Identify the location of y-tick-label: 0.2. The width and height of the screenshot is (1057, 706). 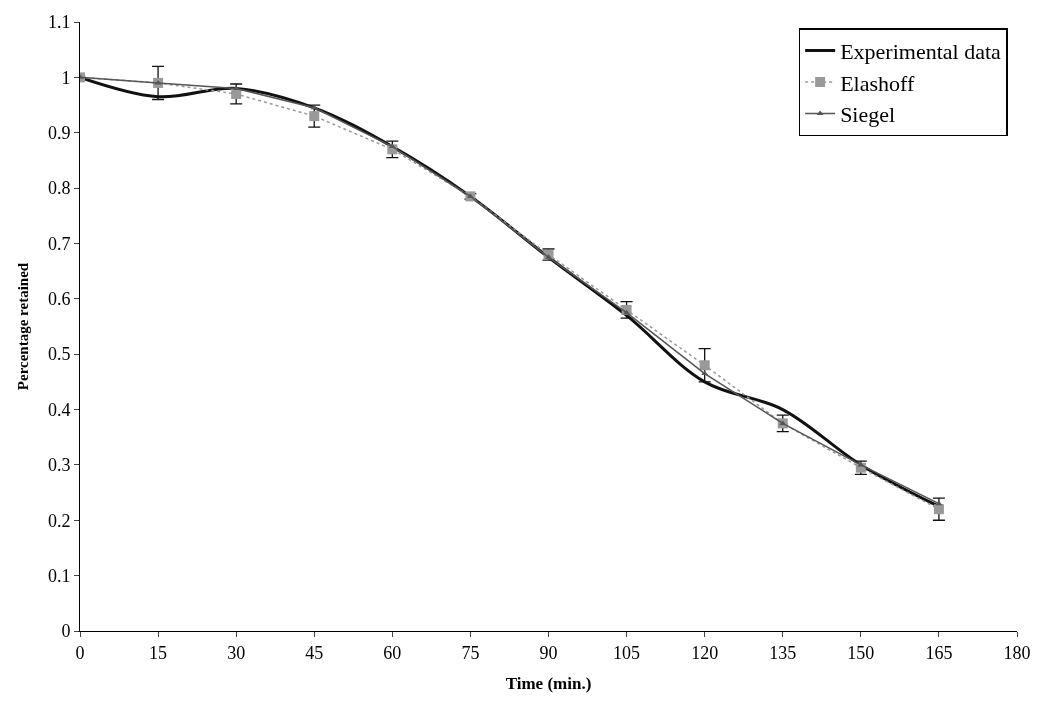
(59, 520).